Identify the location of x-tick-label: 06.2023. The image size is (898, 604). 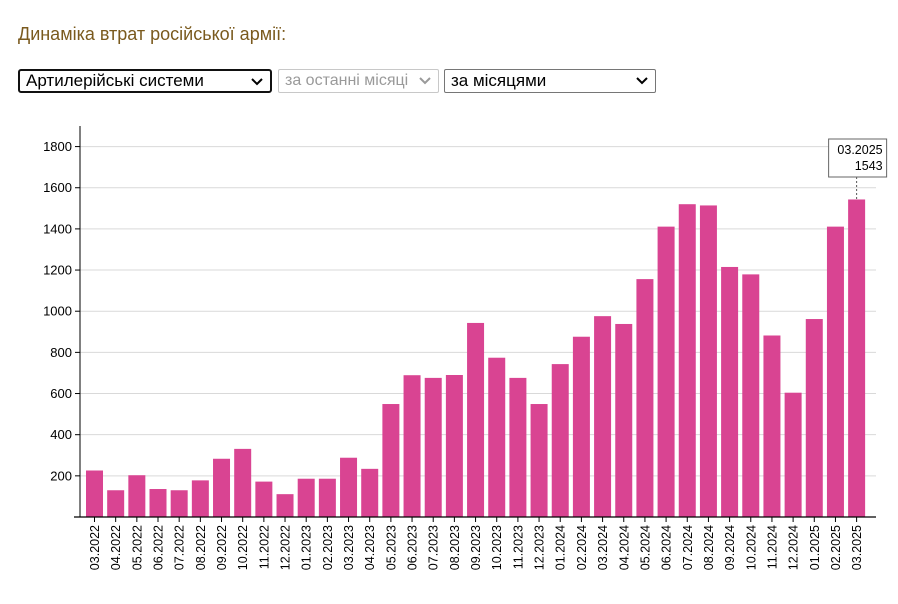
(413, 547).